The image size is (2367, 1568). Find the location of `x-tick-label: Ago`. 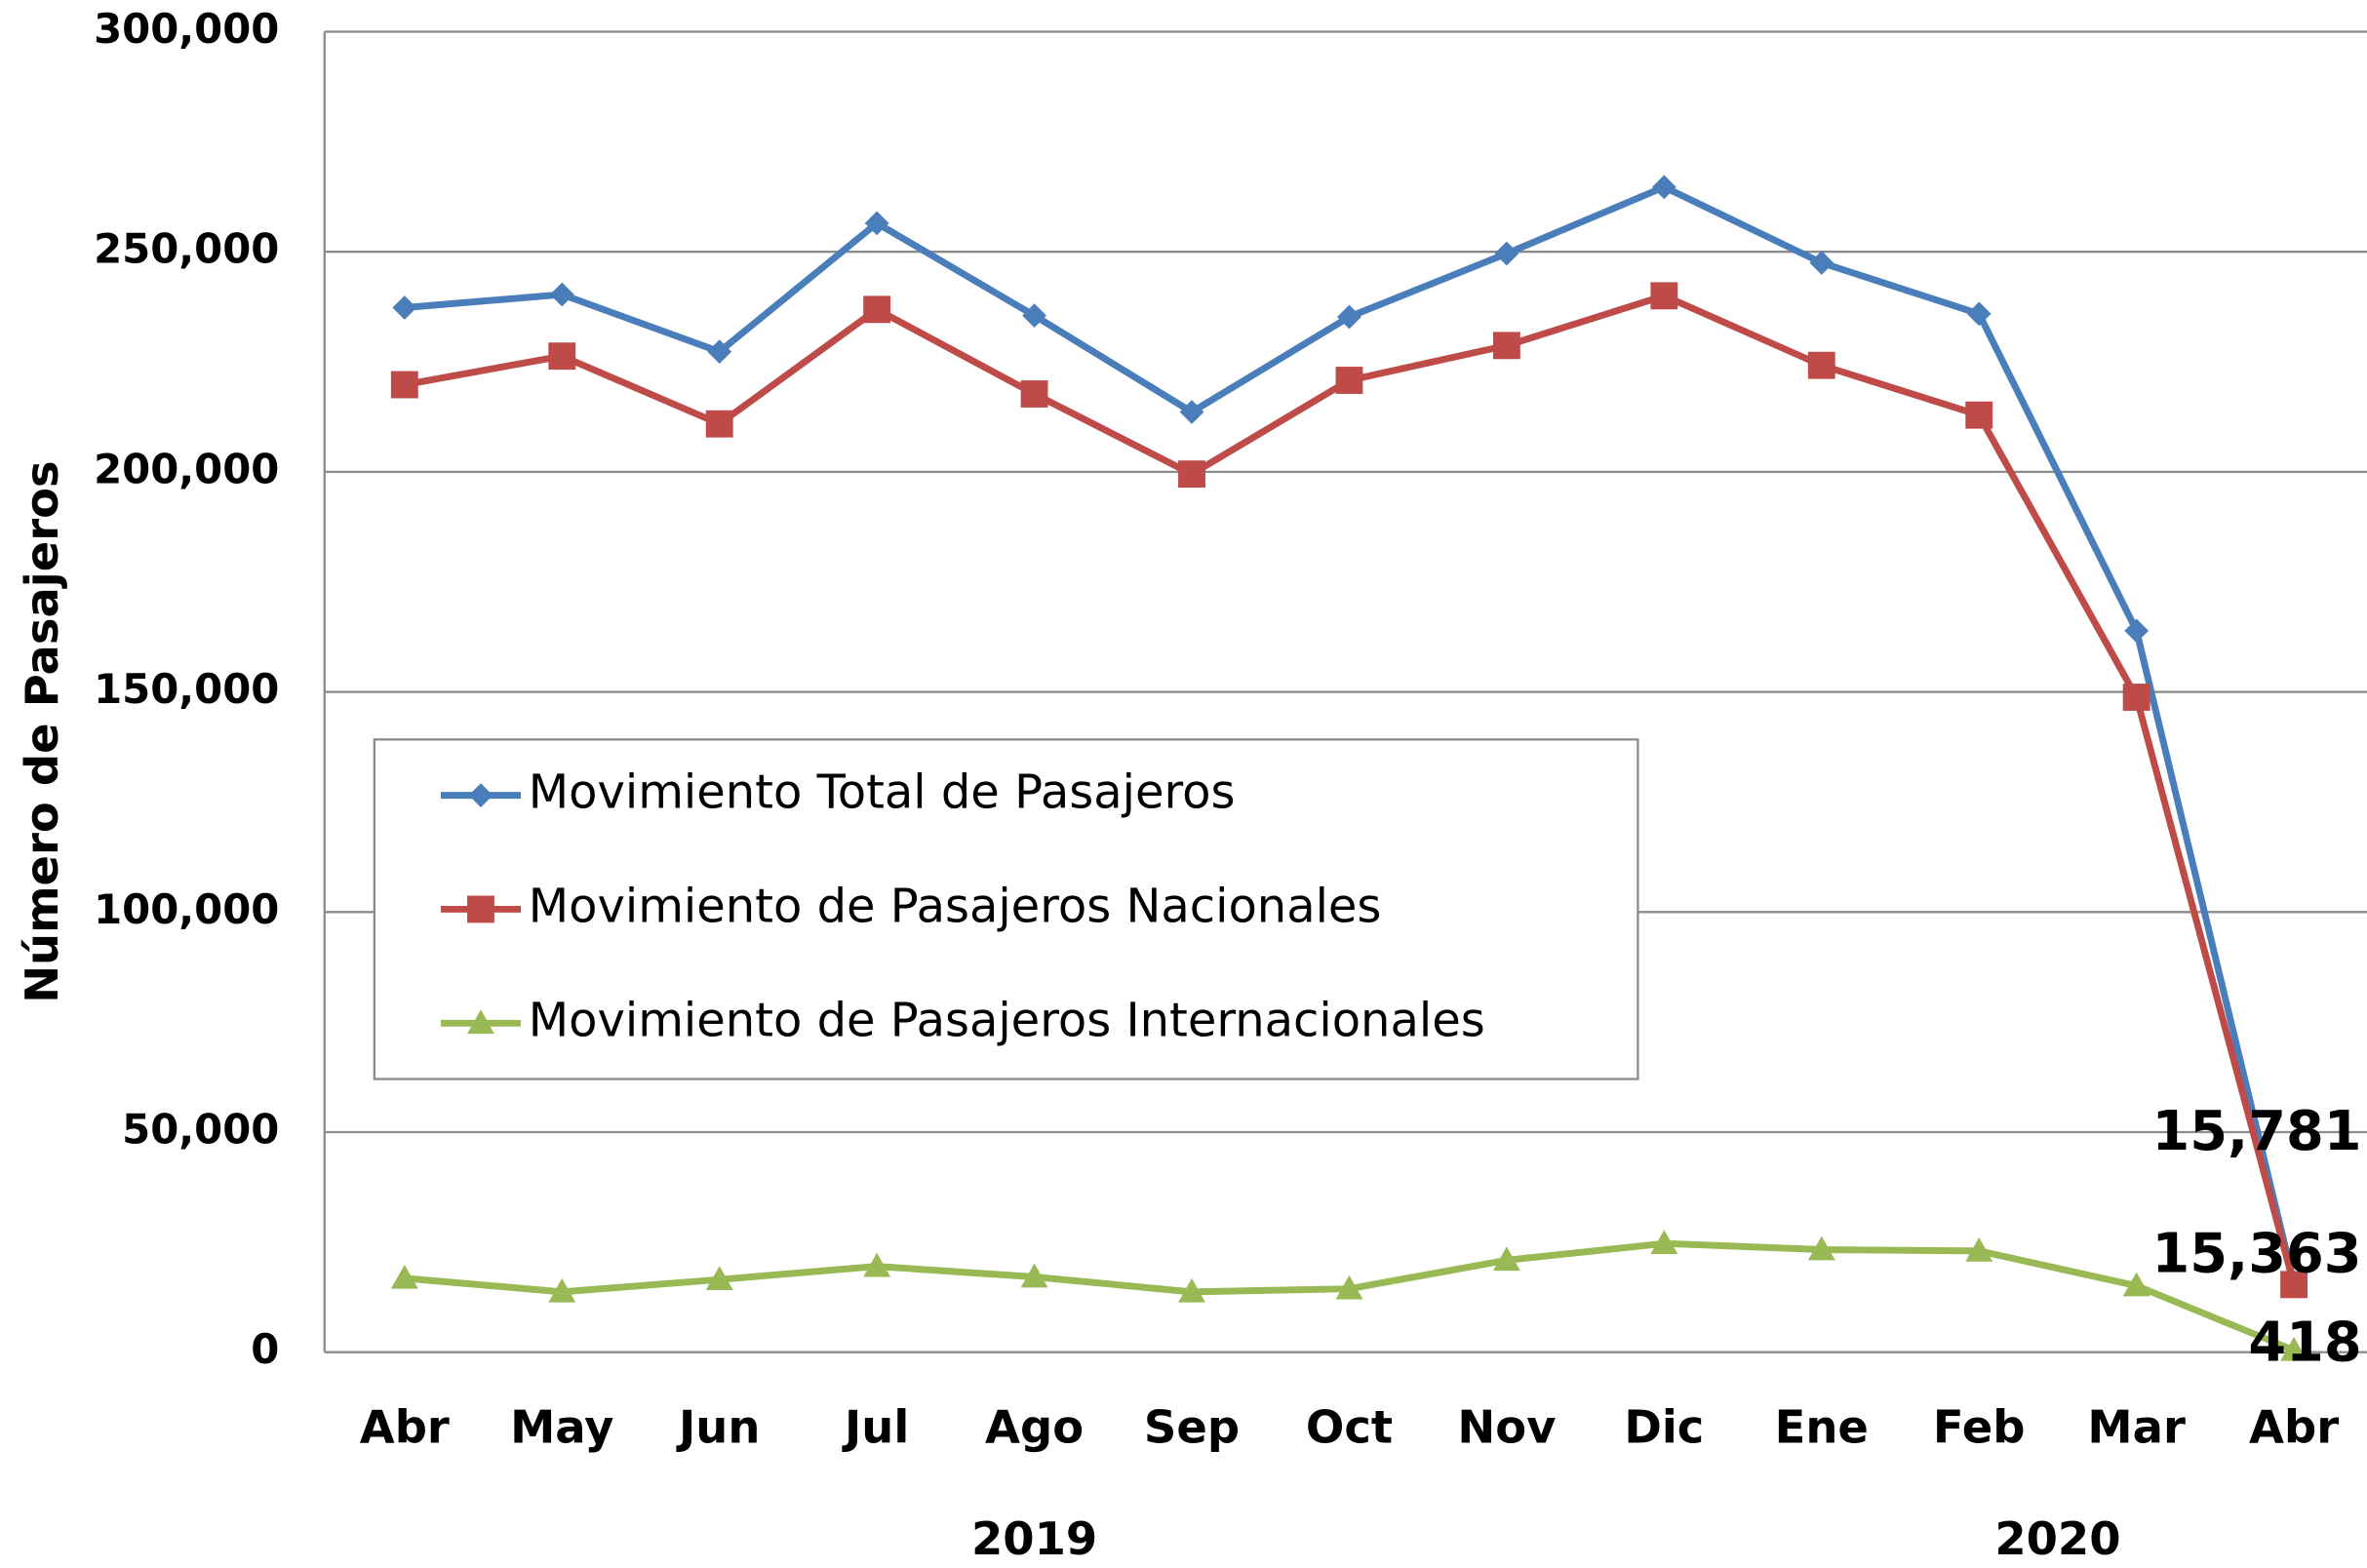

x-tick-label: Ago is located at coordinates (1035, 1427).